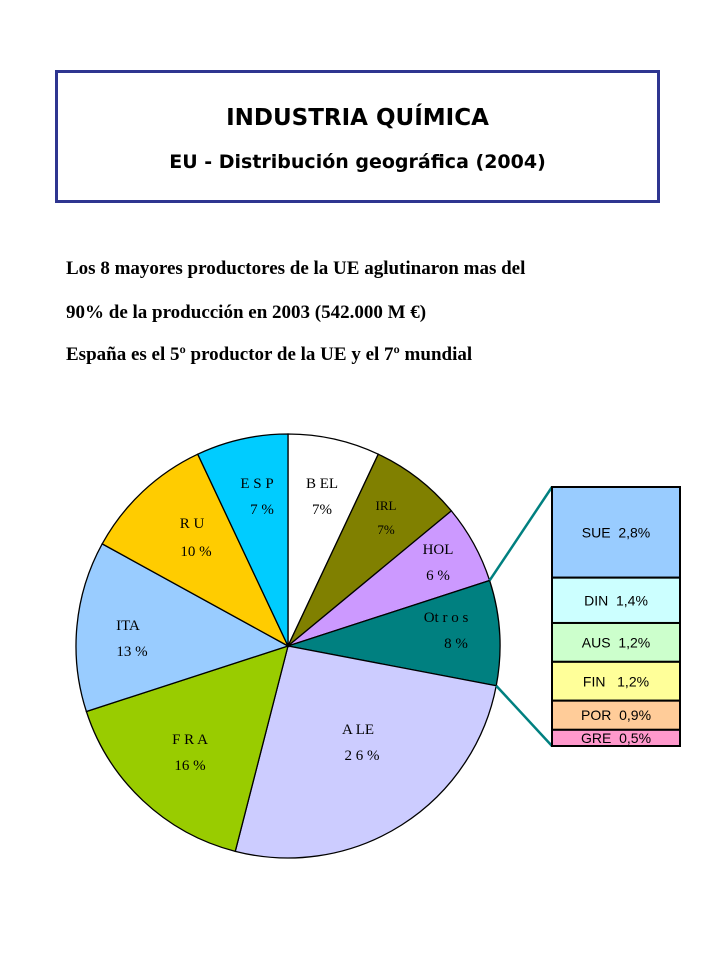  I want to click on breakdown-label: SUE 2,8%, so click(616, 532).